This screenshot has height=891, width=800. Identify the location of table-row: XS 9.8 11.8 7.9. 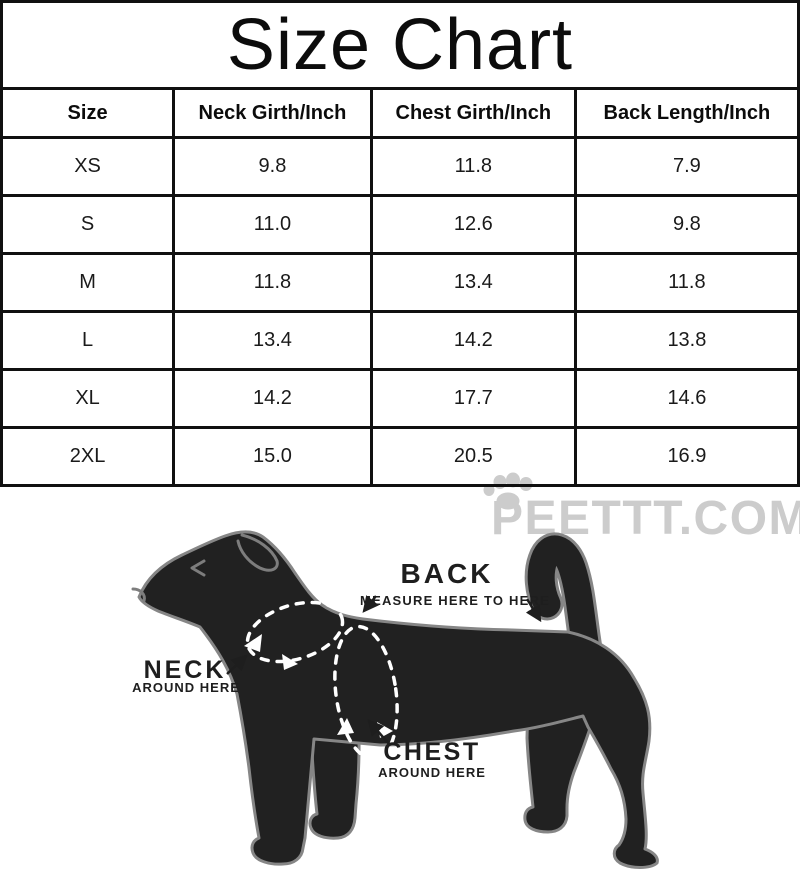
(400, 166).